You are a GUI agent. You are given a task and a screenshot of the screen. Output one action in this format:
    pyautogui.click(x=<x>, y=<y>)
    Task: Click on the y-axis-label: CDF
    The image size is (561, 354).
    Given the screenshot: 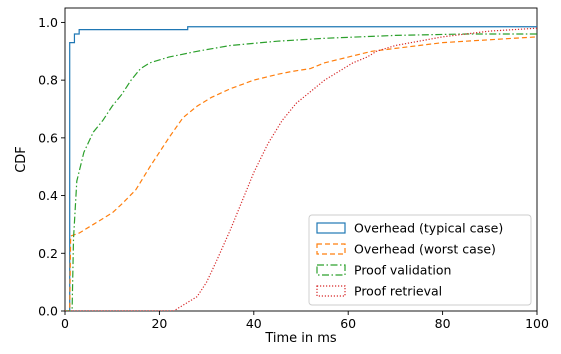 What is the action you would take?
    pyautogui.click(x=21, y=159)
    